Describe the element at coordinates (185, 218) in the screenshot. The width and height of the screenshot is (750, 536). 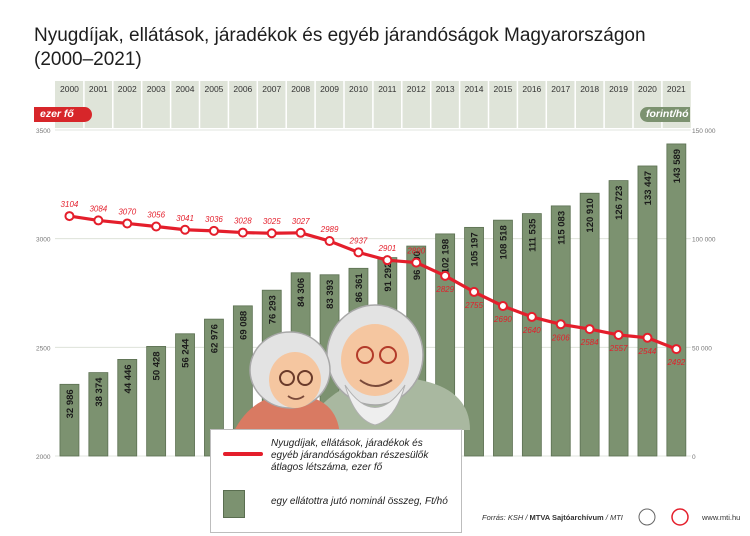
I see `line-value-label: 3041` at that location.